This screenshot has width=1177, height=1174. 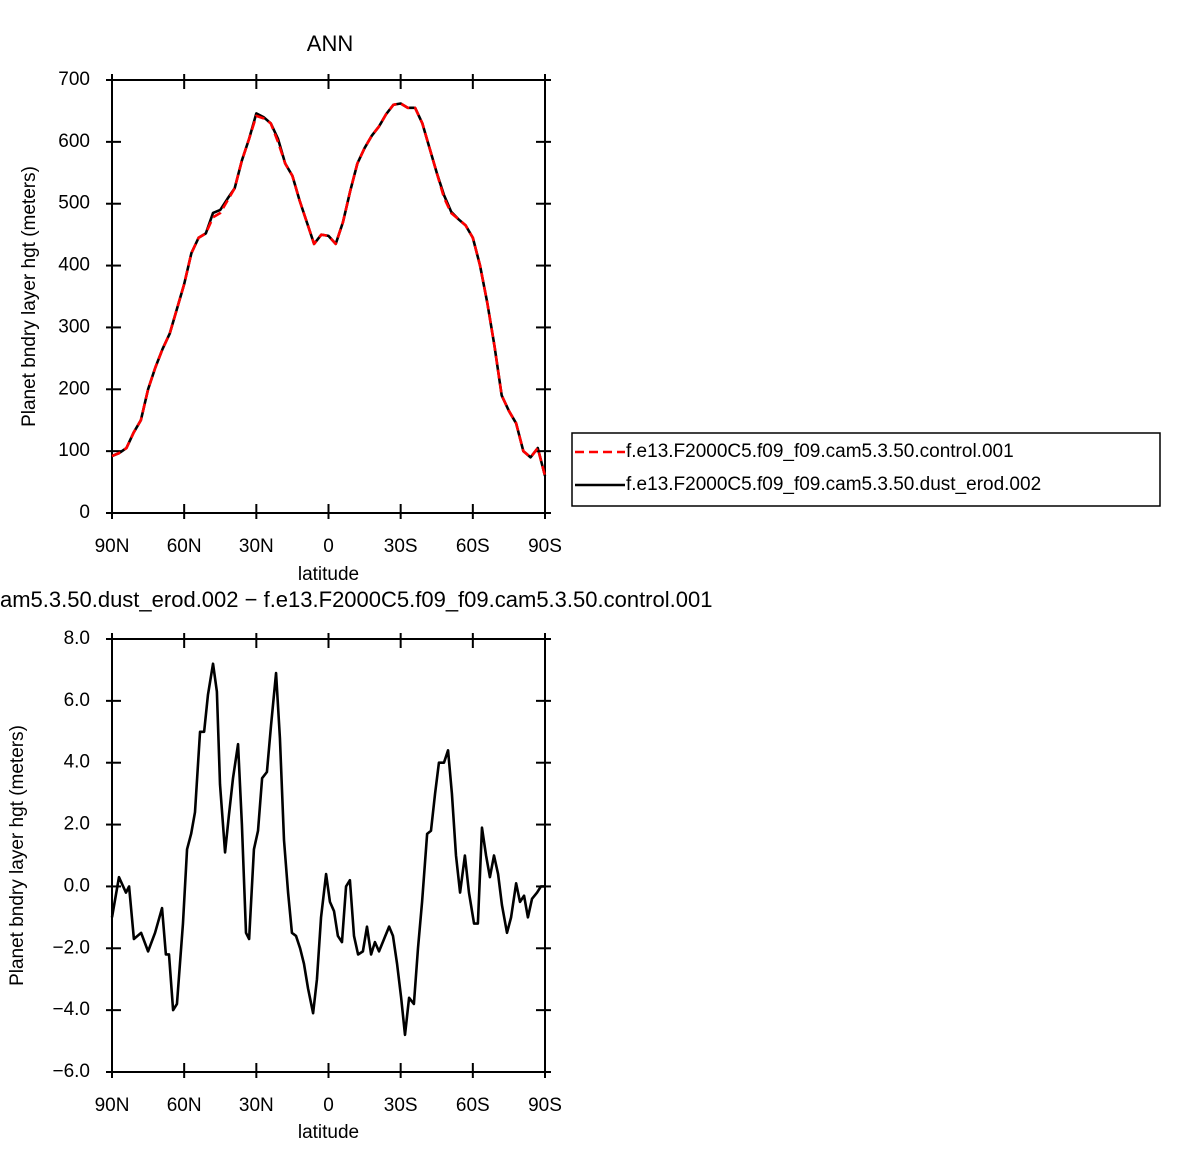 I want to click on legend-box, so click(x=866, y=469).